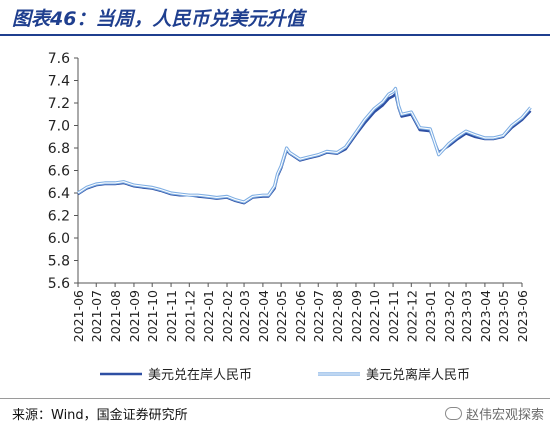 The width and height of the screenshot is (550, 429). I want to click on x-tick-label: 2022-04, so click(263, 316).